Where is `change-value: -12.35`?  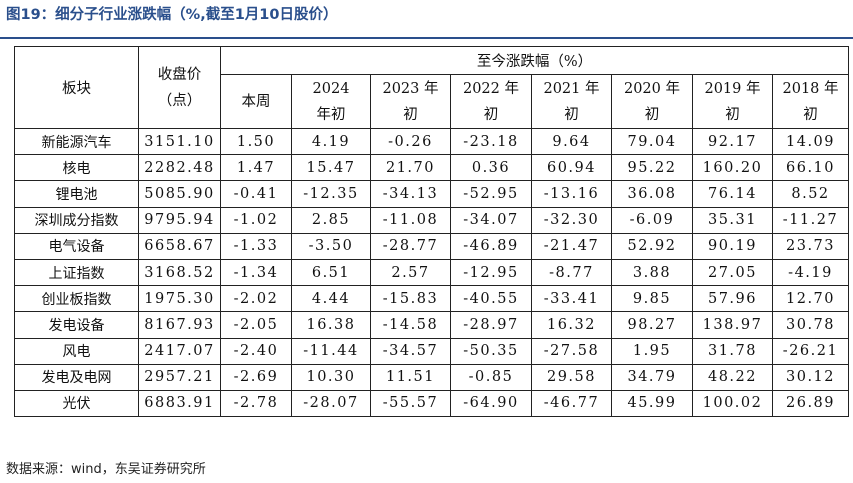 change-value: -12.35 is located at coordinates (331, 194).